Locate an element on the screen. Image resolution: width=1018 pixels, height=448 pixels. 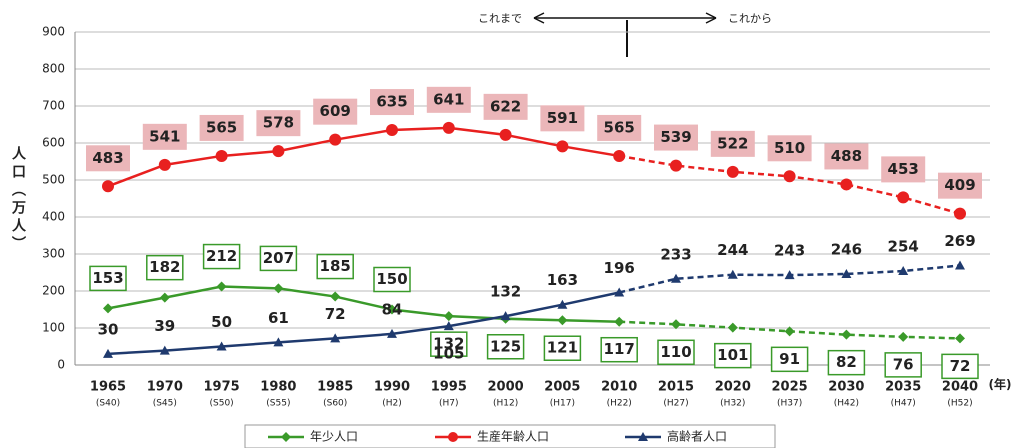
data-label: 117 is located at coordinates (619, 349).